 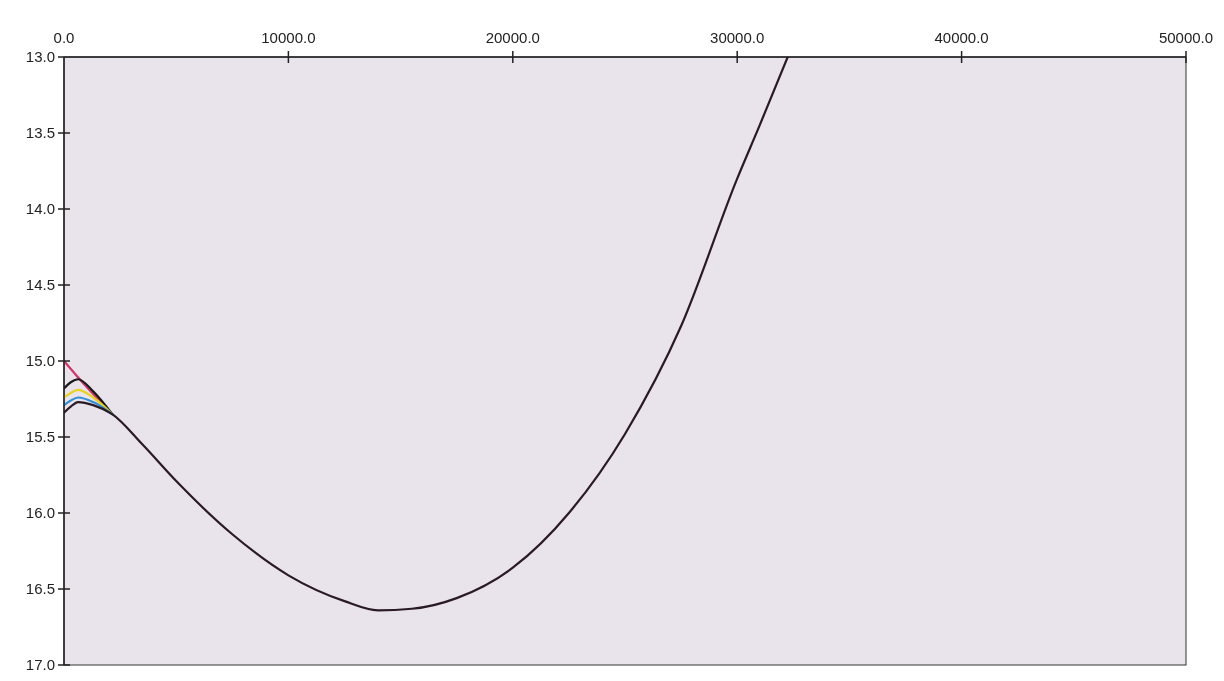 What do you see at coordinates (40, 285) in the screenshot?
I see `y-tick-label: 14.5` at bounding box center [40, 285].